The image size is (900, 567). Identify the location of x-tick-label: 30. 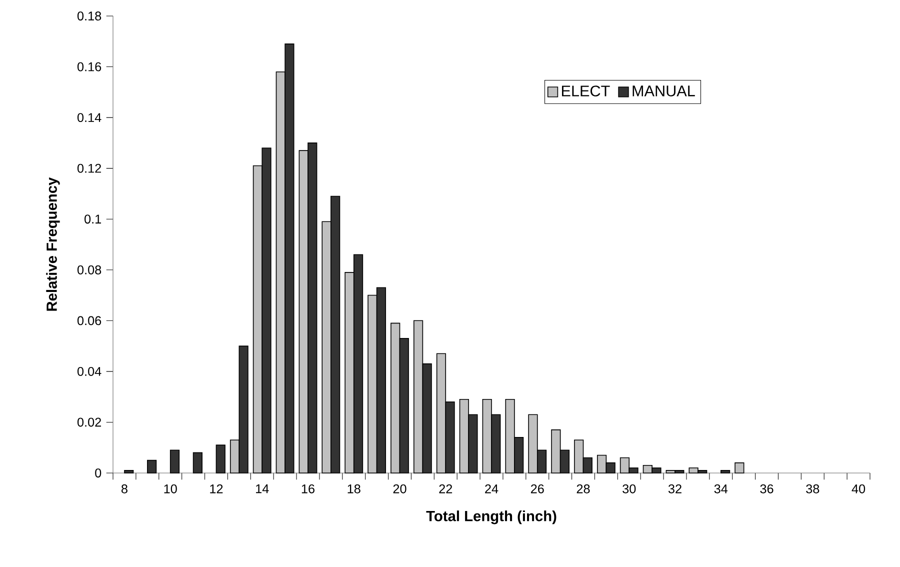
(629, 489).